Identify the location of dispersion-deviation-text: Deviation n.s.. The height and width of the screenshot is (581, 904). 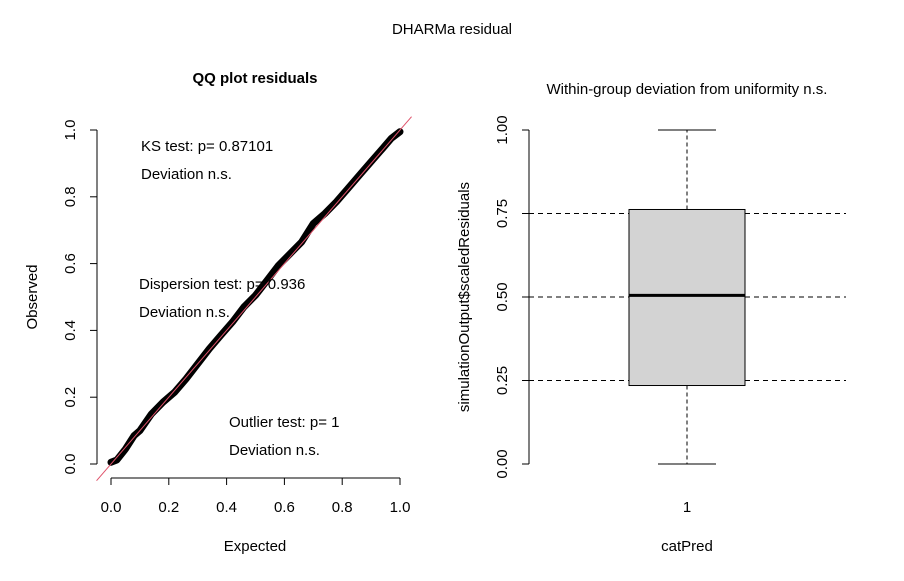
(184, 312).